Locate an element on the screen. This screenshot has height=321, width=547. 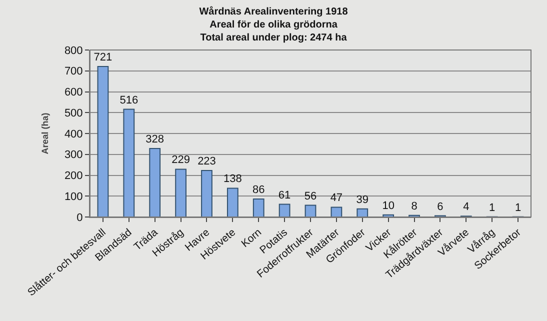
y-tick-label: 800 is located at coordinates (73, 50).